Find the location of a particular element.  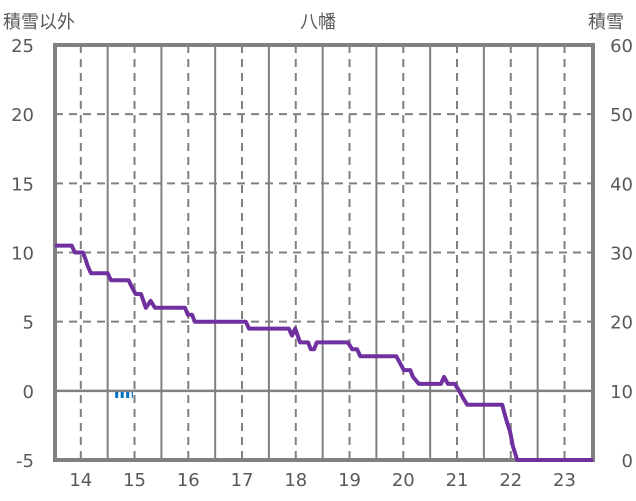

y-right-tick-label: 50 is located at coordinates (621, 115).